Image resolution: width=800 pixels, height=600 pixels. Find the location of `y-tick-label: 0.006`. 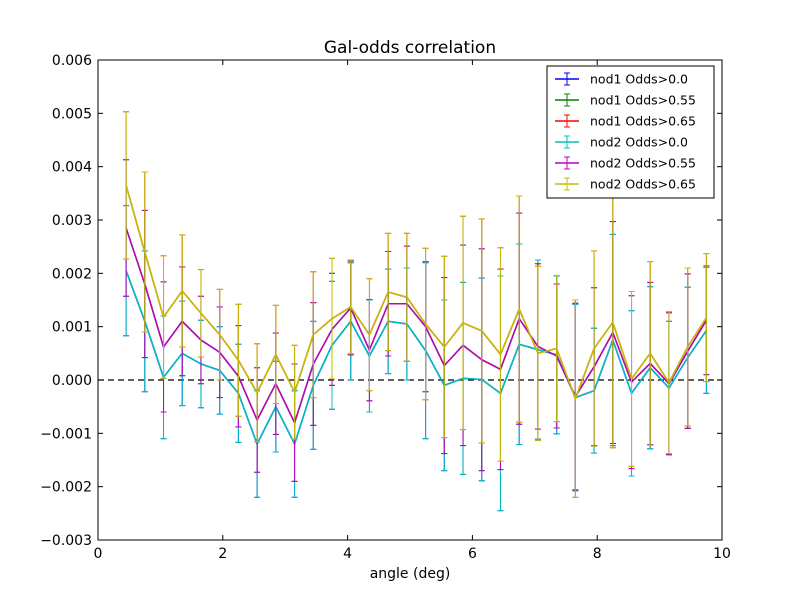

y-tick-label: 0.006 is located at coordinates (72, 61).